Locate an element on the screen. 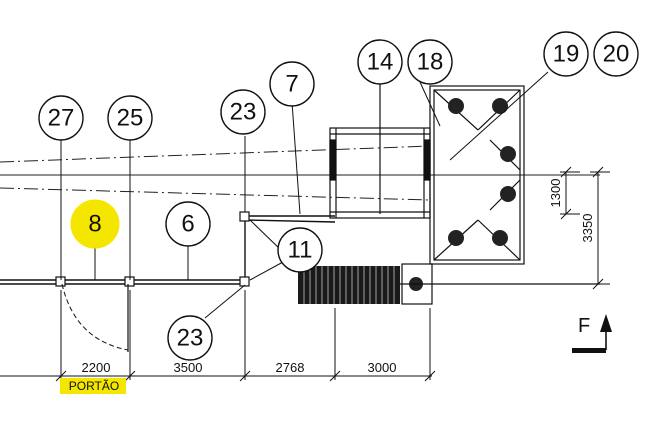  callout-6: 6 is located at coordinates (187, 224).